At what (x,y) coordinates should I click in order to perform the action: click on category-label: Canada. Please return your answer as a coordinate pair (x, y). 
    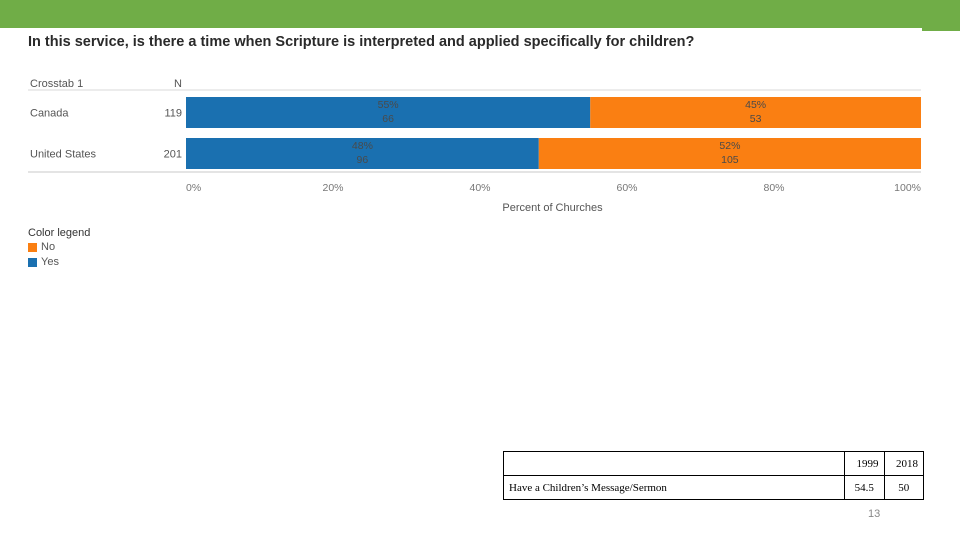
    Looking at the image, I should click on (49, 114).